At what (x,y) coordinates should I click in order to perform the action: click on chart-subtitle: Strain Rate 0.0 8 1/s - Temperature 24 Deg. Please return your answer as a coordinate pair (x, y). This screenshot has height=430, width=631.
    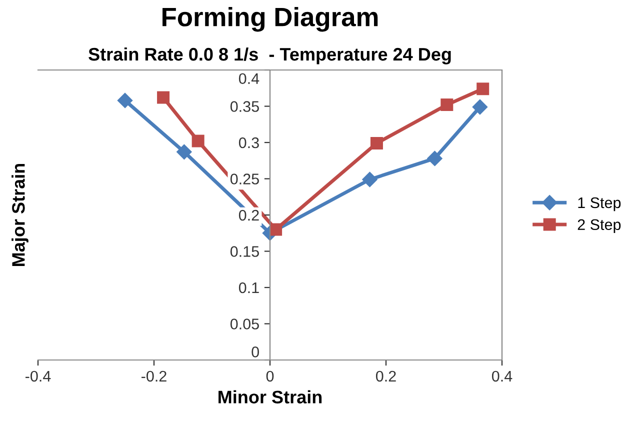
    Looking at the image, I should click on (269, 55).